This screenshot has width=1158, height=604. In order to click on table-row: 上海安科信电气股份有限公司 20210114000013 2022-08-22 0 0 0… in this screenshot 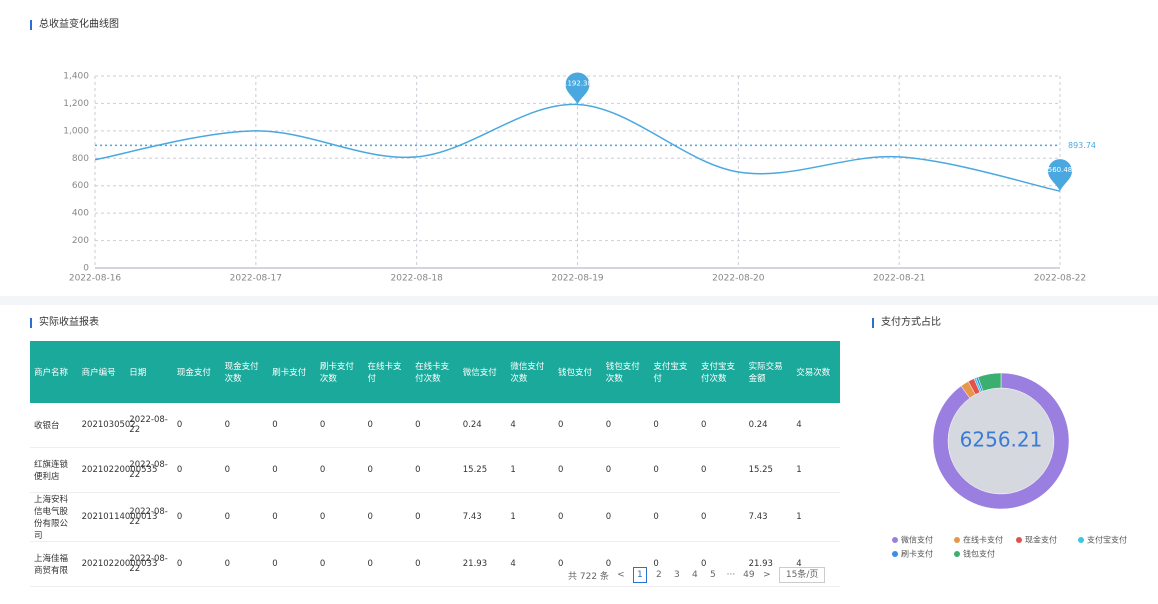, I will do `click(435, 517)`.